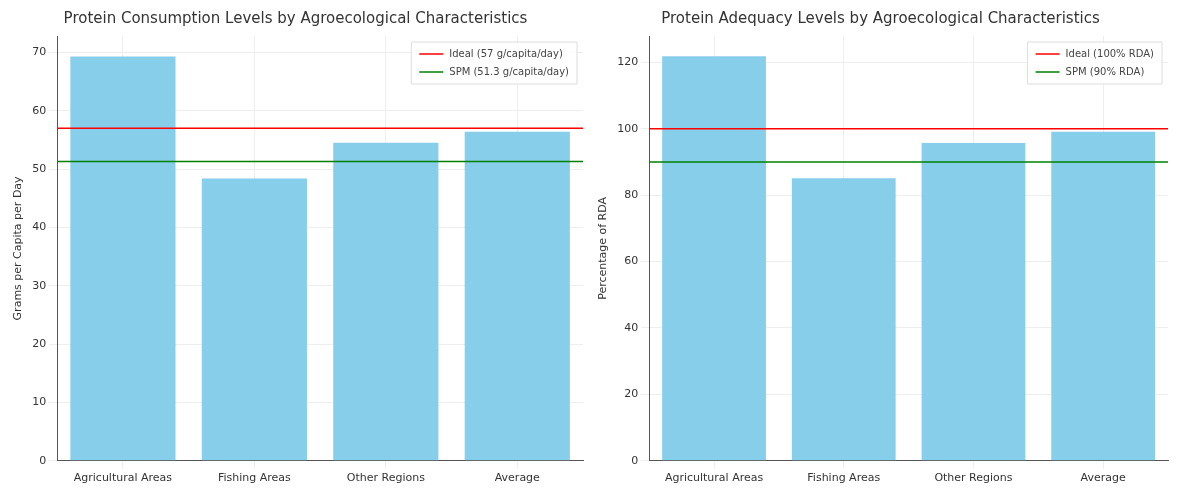 The height and width of the screenshot is (496, 1187). Describe the element at coordinates (1105, 71) in the screenshot. I see `legend-label: SPM (90% RDA)` at that location.